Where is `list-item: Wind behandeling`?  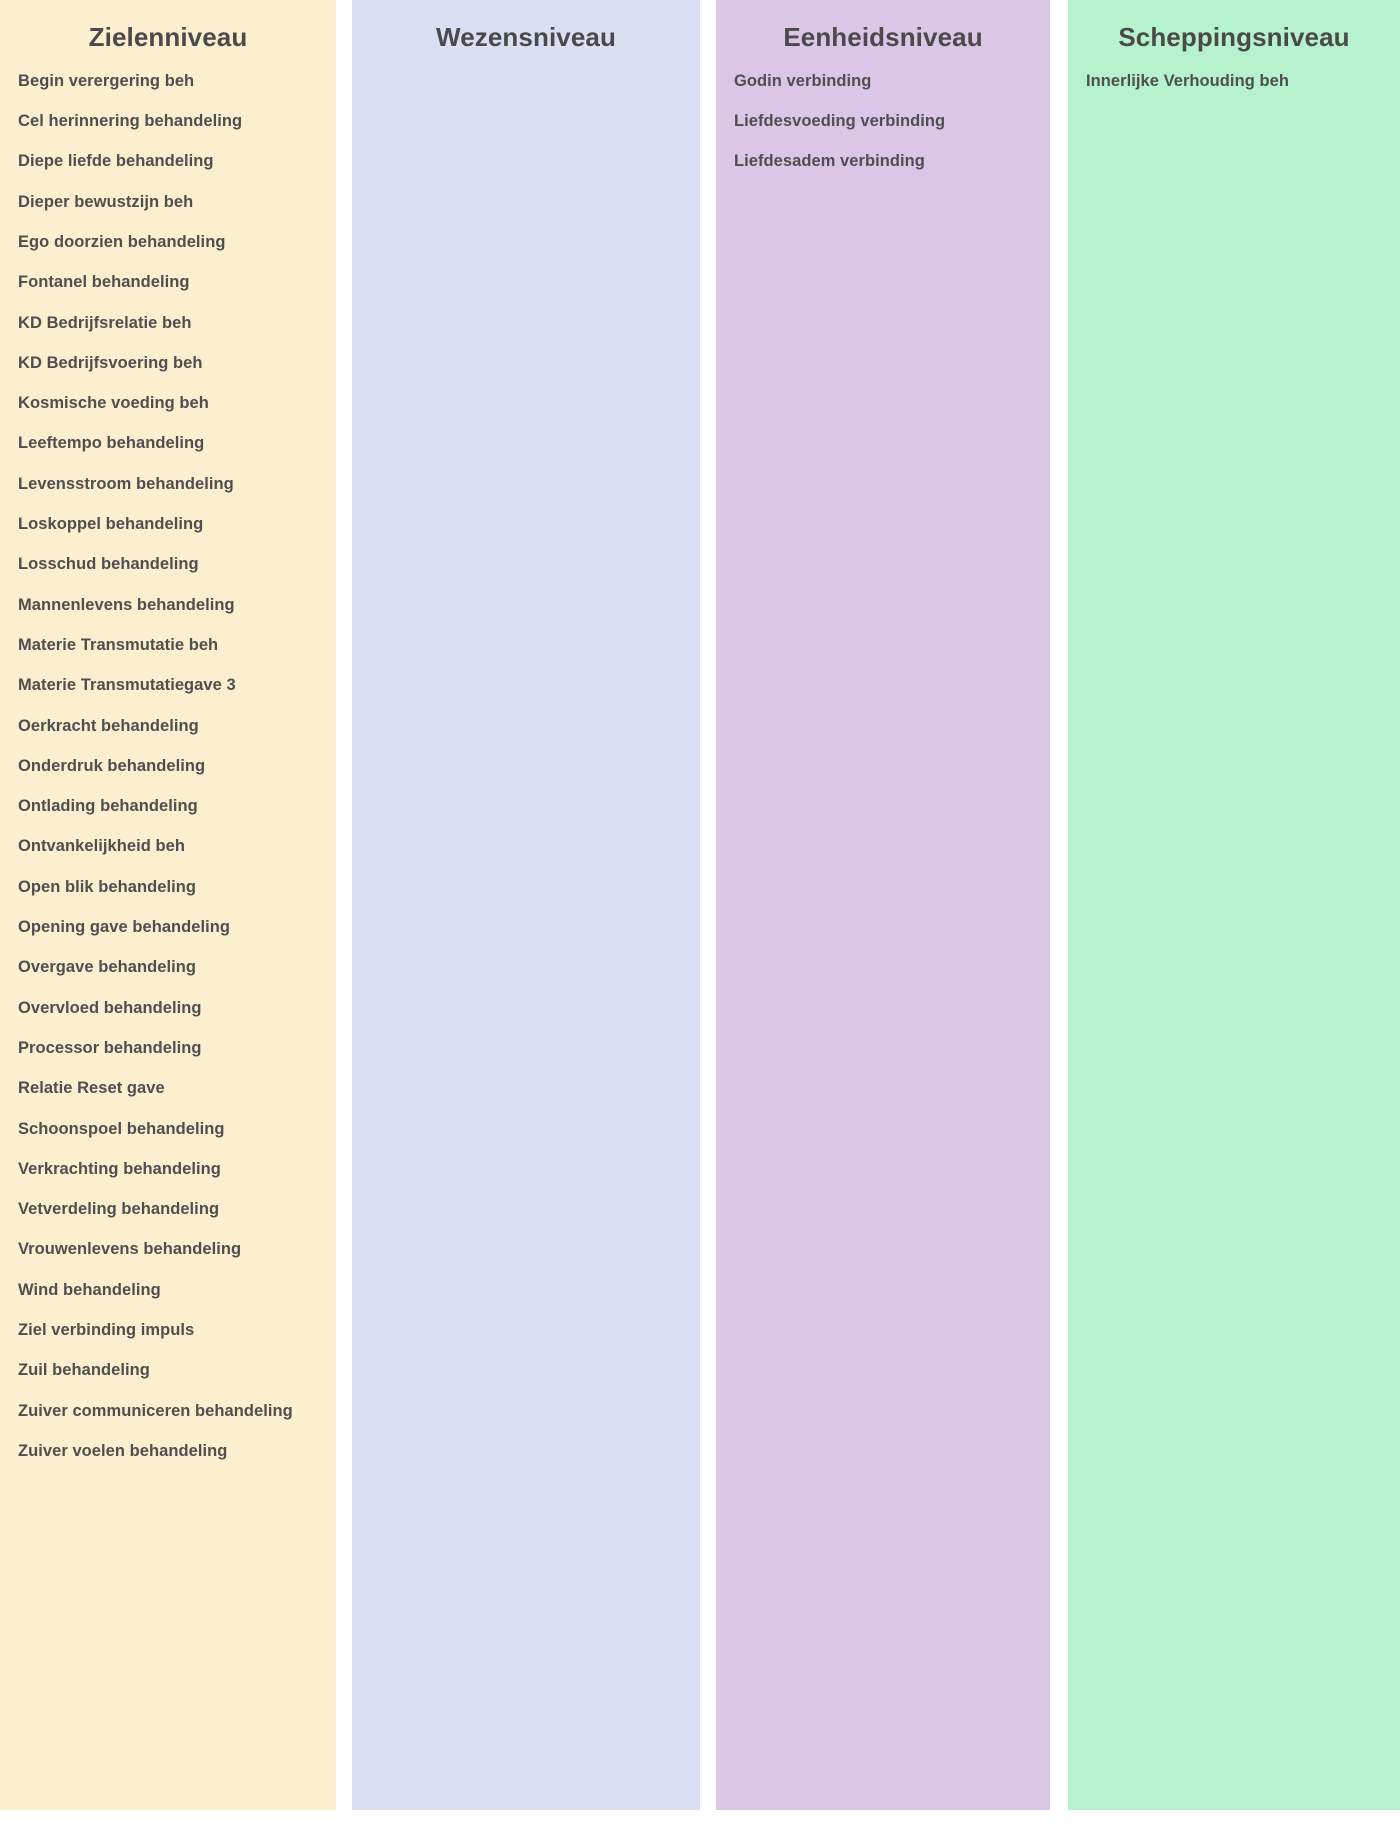
list-item: Wind behandeling is located at coordinates (89, 1289).